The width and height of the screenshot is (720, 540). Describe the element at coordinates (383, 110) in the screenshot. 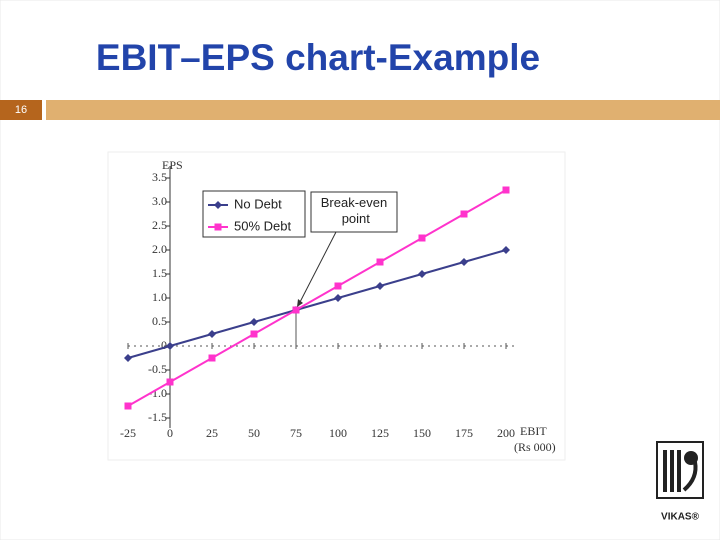

I see `header-bar` at that location.